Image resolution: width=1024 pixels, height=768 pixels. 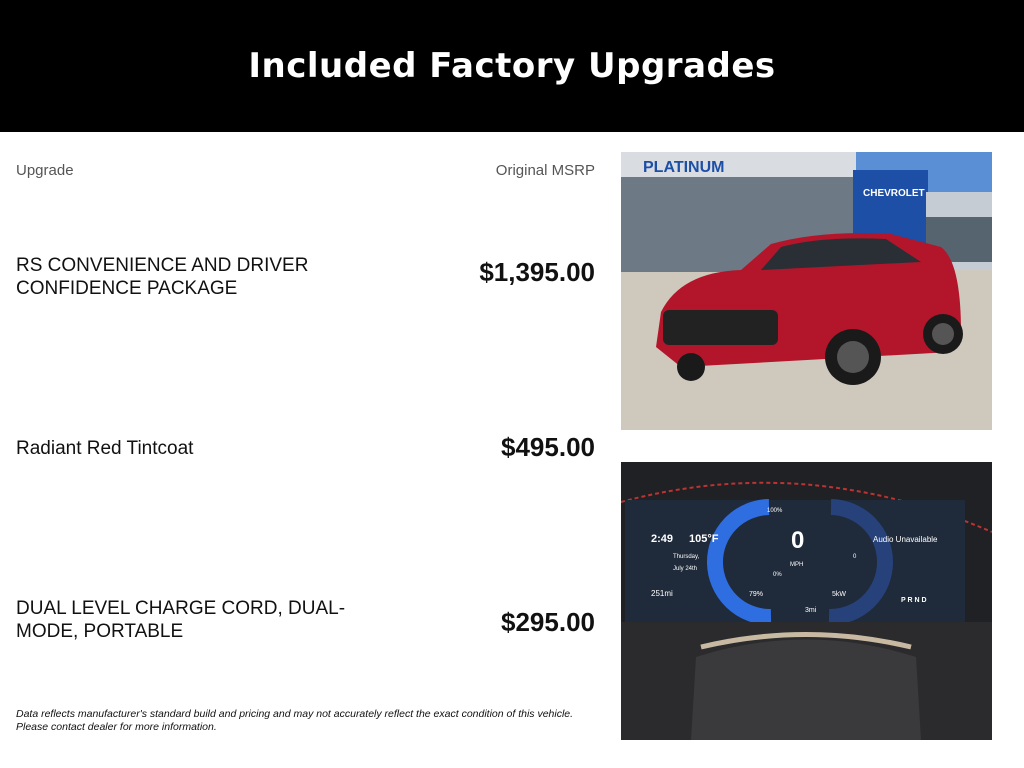 What do you see at coordinates (777, 575) in the screenshot?
I see `dash-battery-bottom: 0%` at bounding box center [777, 575].